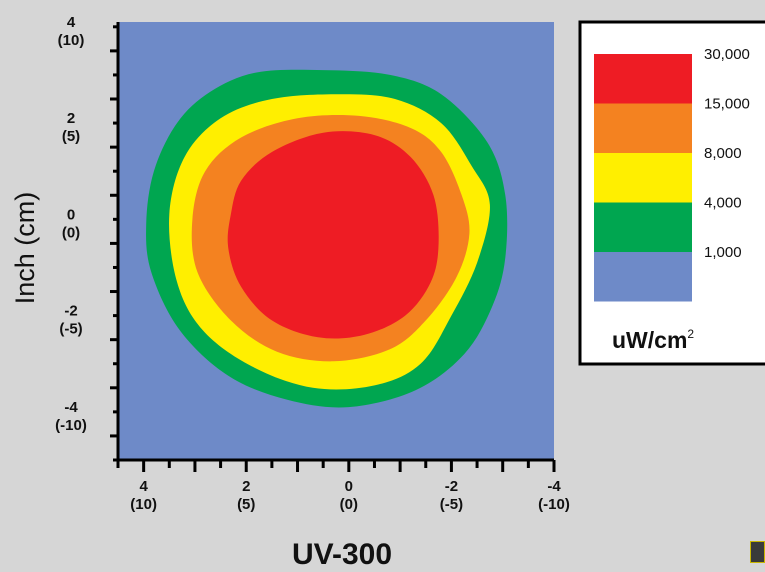 The width and height of the screenshot is (765, 572). What do you see at coordinates (757, 552) in the screenshot?
I see `corner-badge` at bounding box center [757, 552].